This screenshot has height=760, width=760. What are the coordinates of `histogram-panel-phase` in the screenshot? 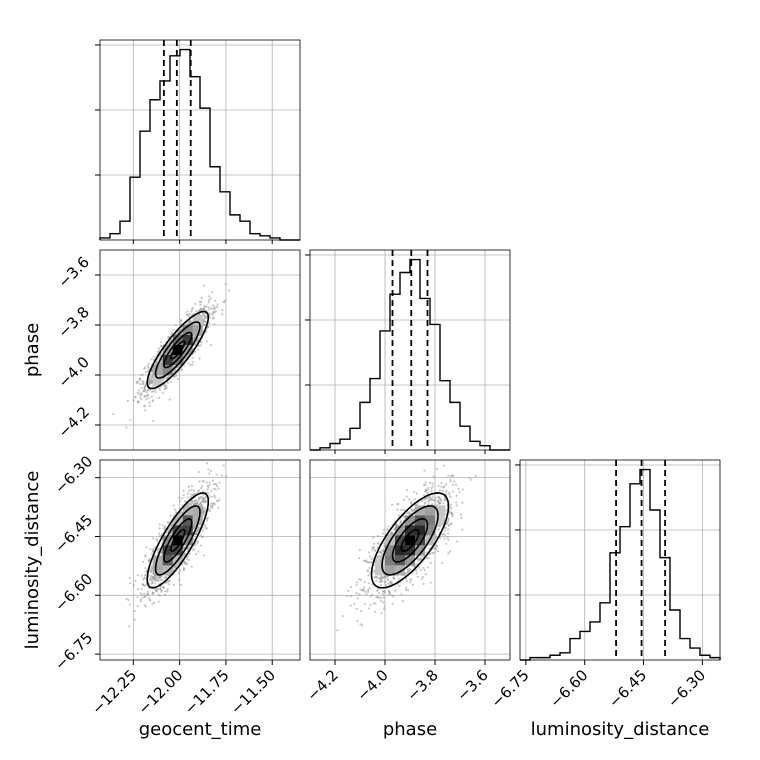 It's located at (408, 350).